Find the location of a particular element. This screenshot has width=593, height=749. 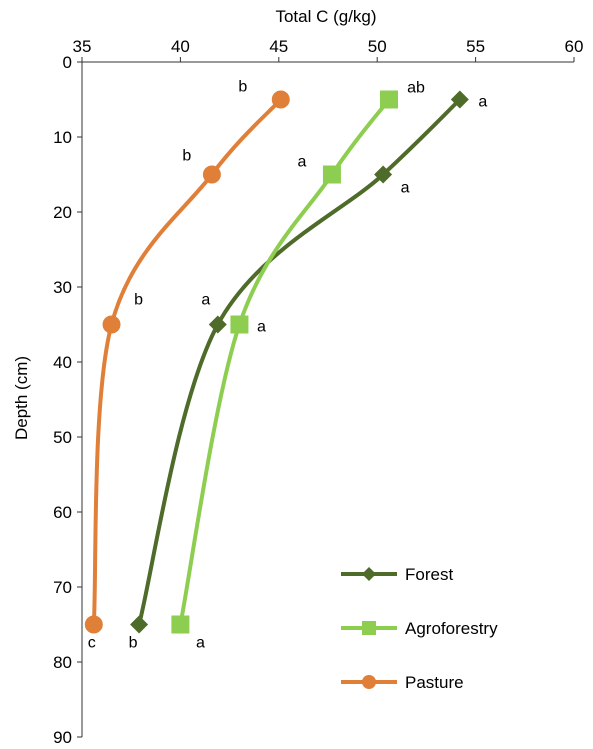

significance-label: c is located at coordinates (92, 643).